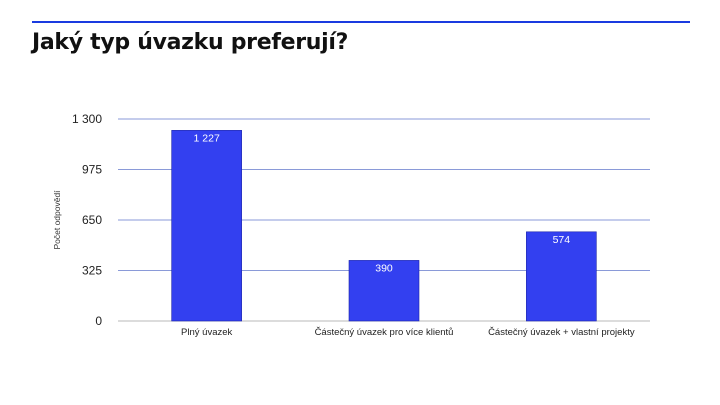  What do you see at coordinates (57, 220) in the screenshot?
I see `y-axis-label: Počet odpovědí` at bounding box center [57, 220].